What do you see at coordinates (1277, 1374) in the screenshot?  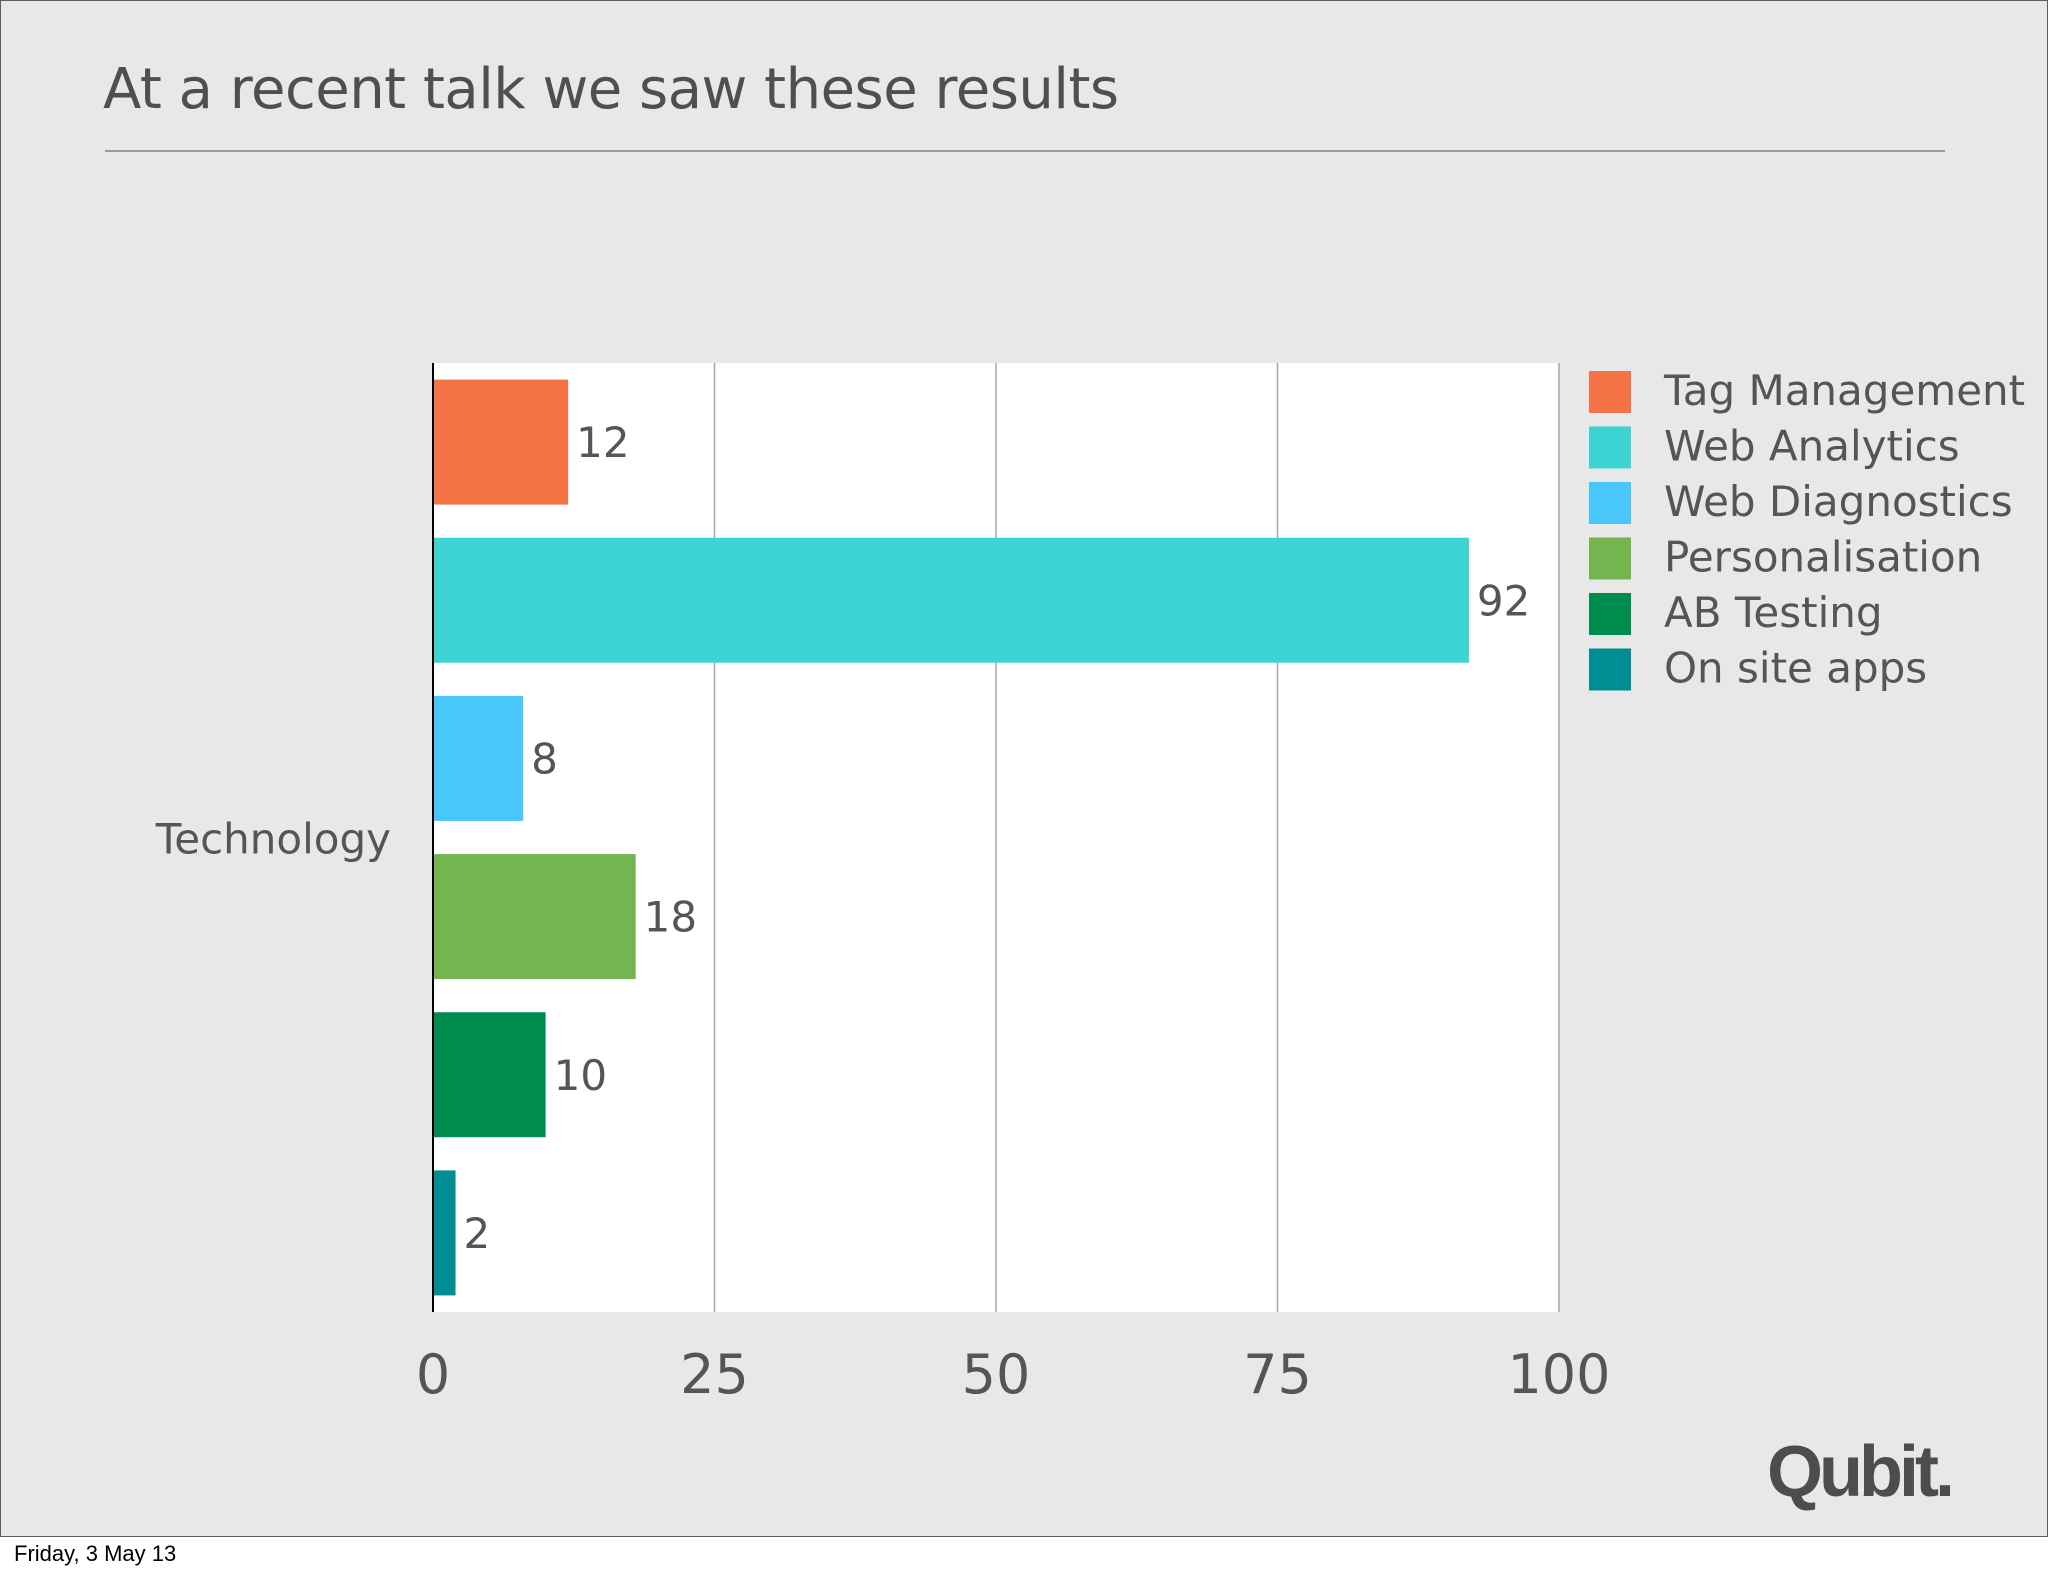 I see `x-tick-label: 75` at bounding box center [1277, 1374].